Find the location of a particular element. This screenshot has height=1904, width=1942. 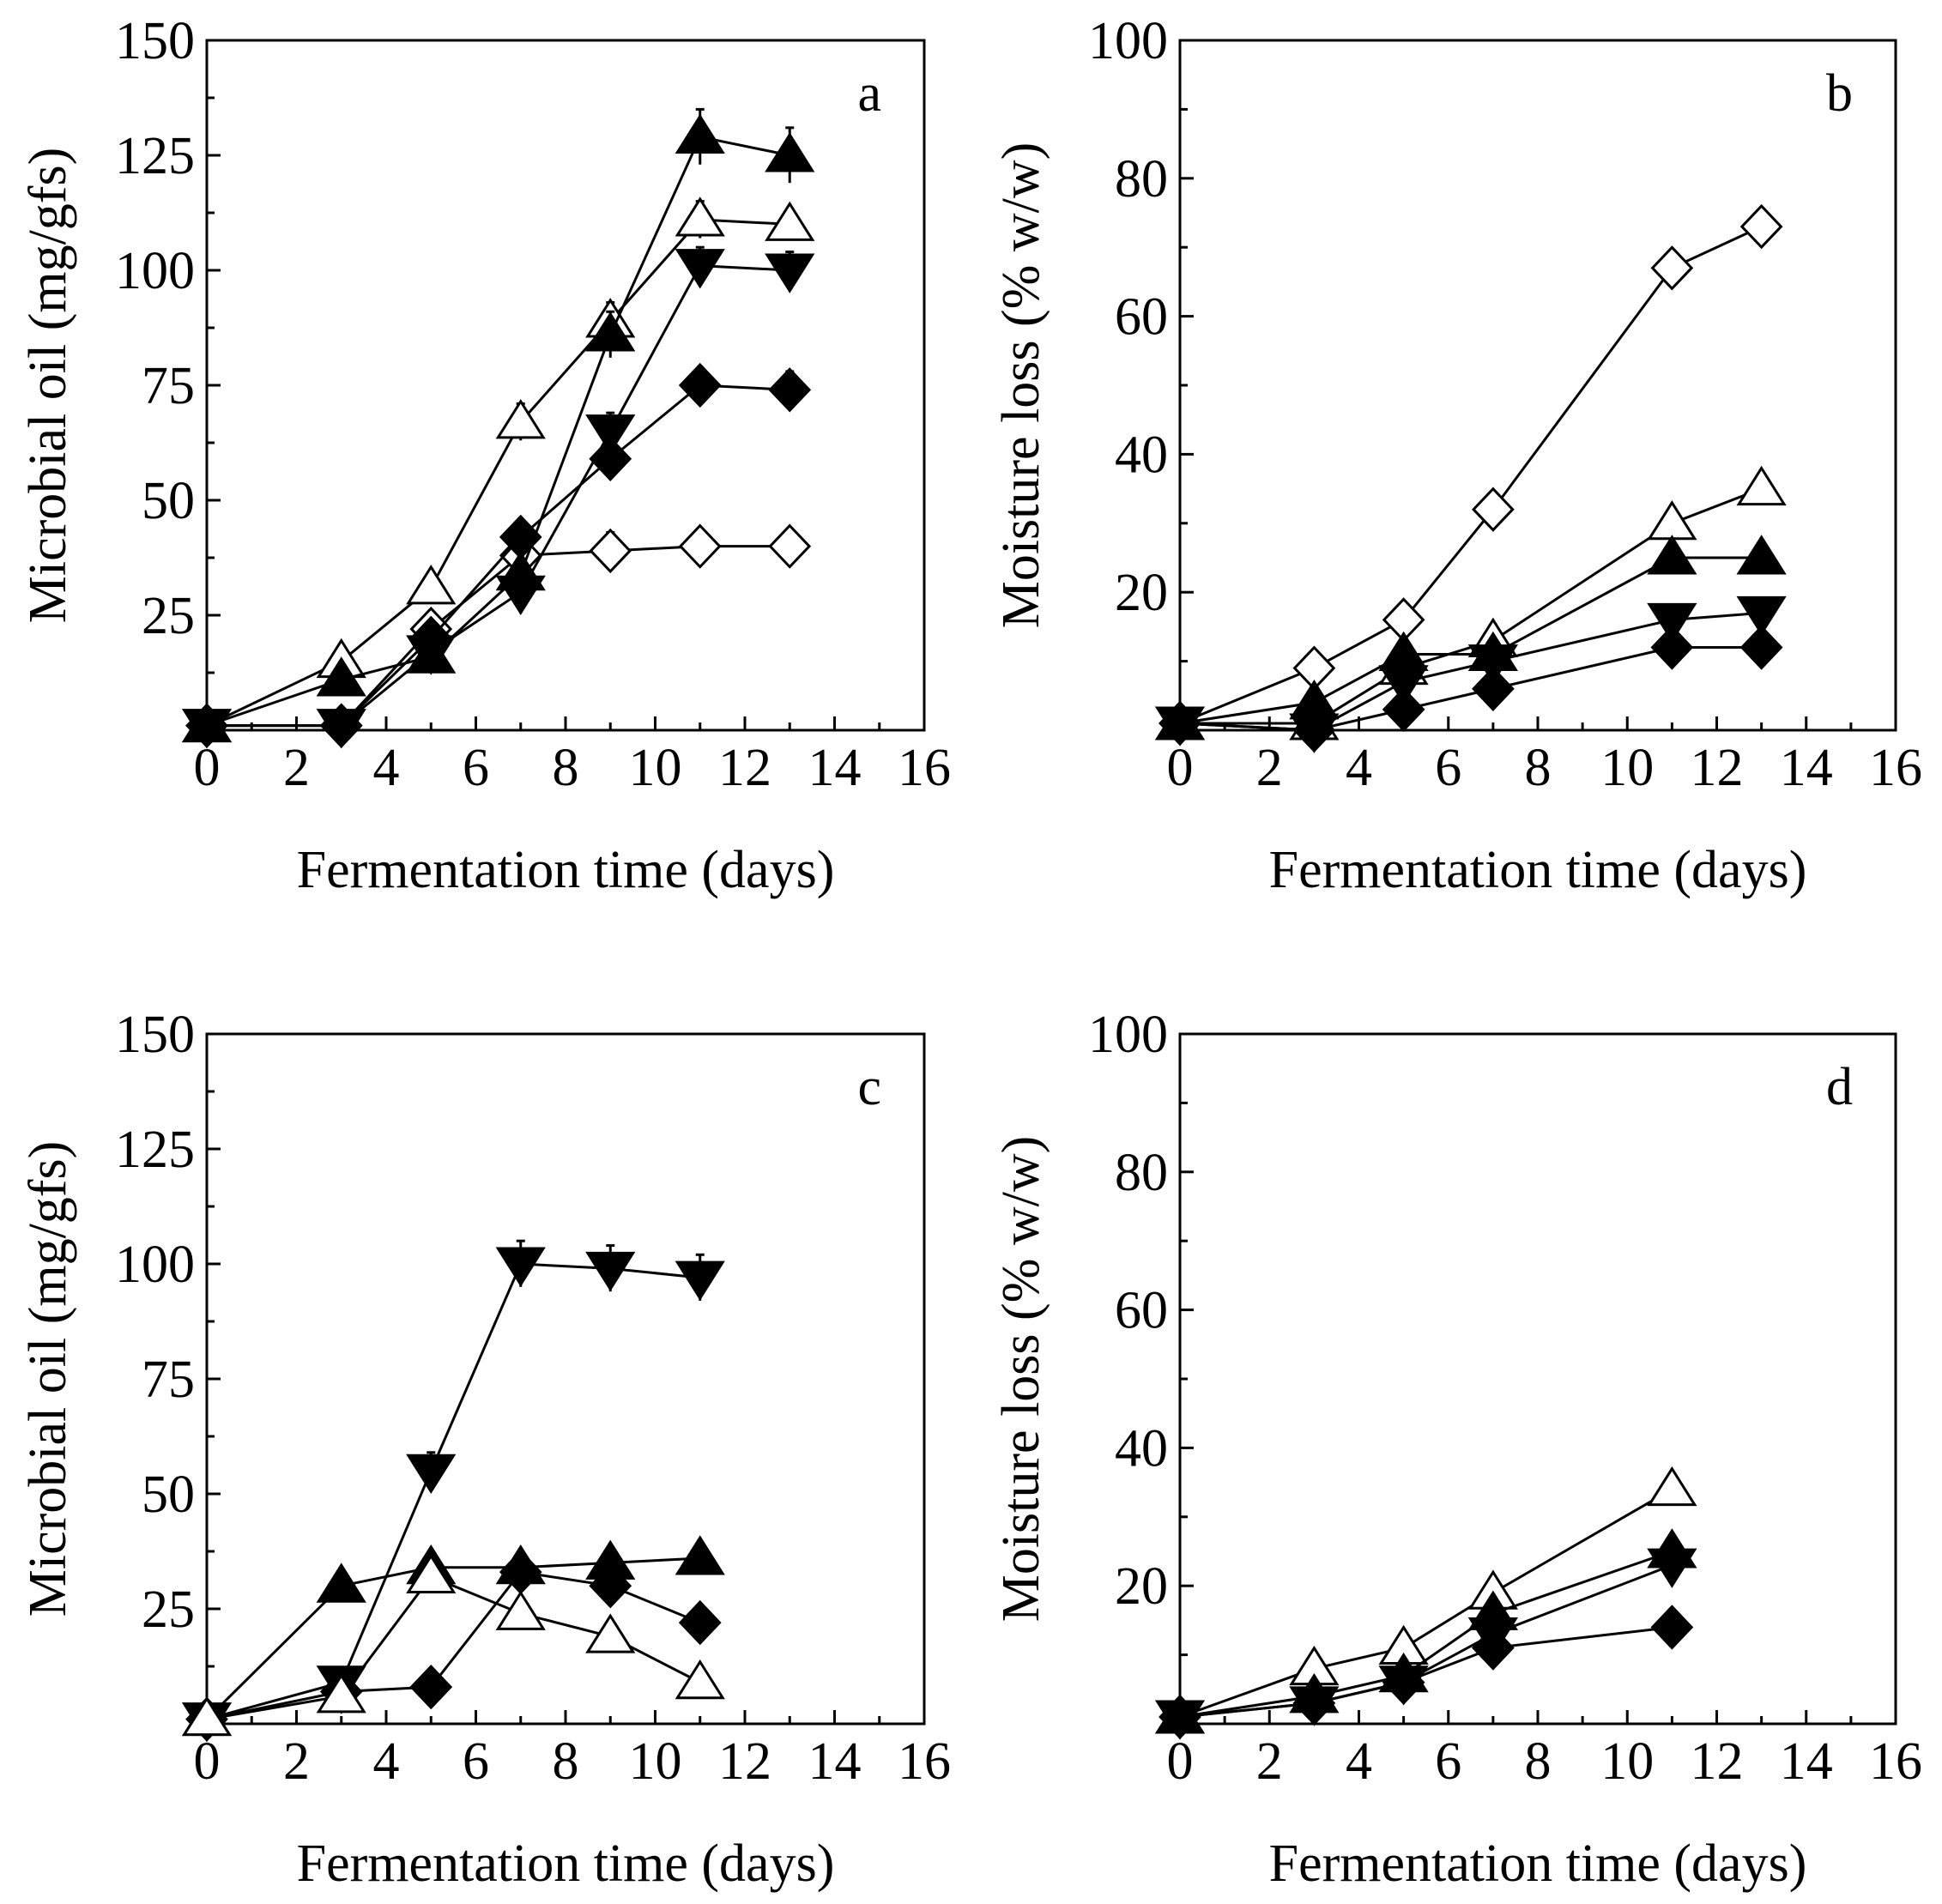

x-tick-label: 10 is located at coordinates (655, 1762).